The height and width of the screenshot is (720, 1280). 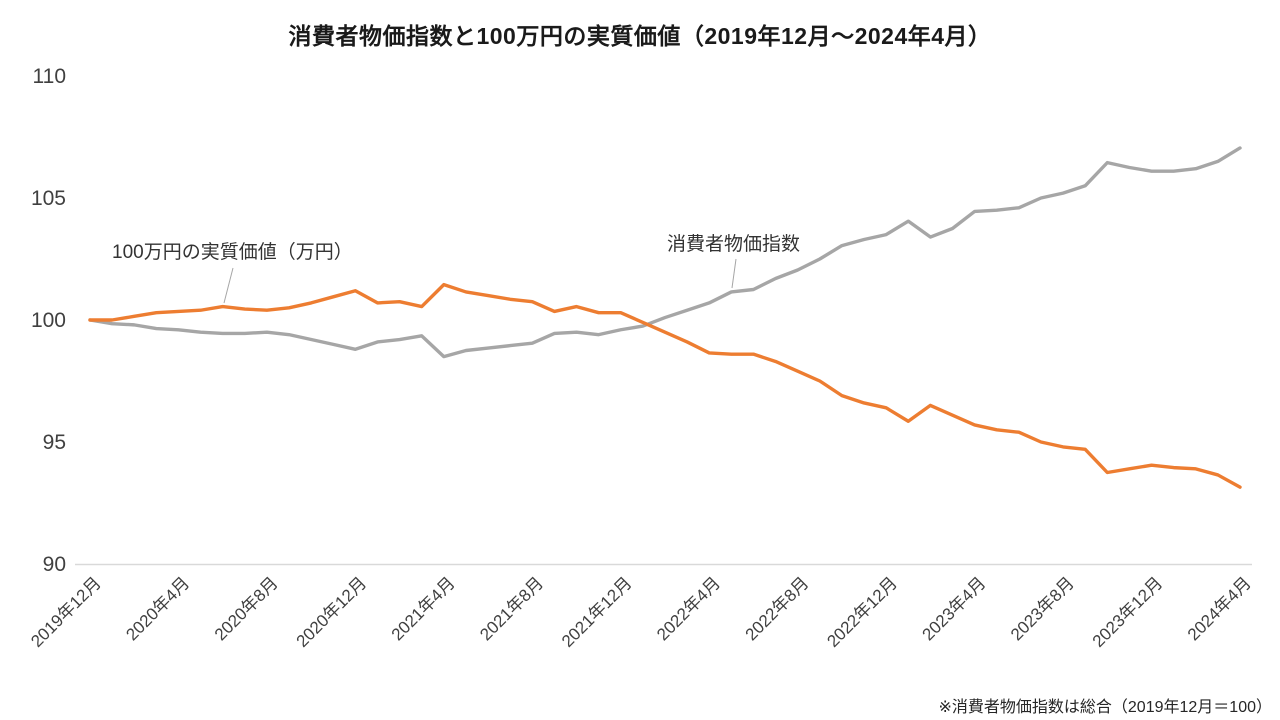 I want to click on x-axis-tick-label: 2021年8月, so click(x=511, y=608).